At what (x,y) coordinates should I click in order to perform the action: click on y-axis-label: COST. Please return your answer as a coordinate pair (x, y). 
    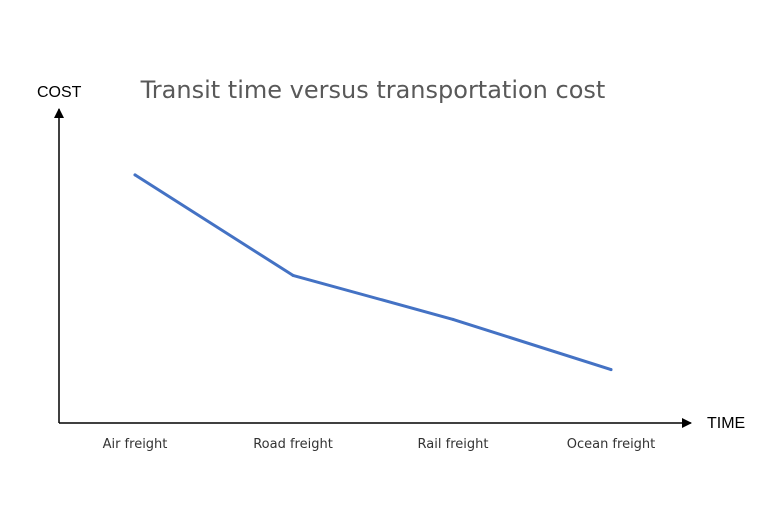
    Looking at the image, I should click on (59, 92).